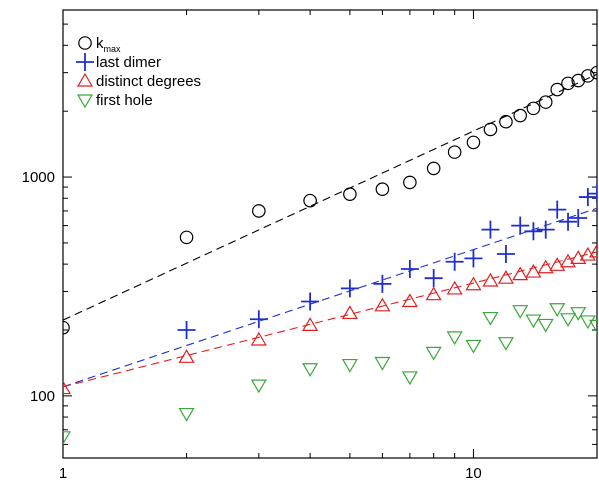 The image size is (599, 481). Describe the element at coordinates (113, 49) in the screenshot. I see `legend-subscript: max` at that location.